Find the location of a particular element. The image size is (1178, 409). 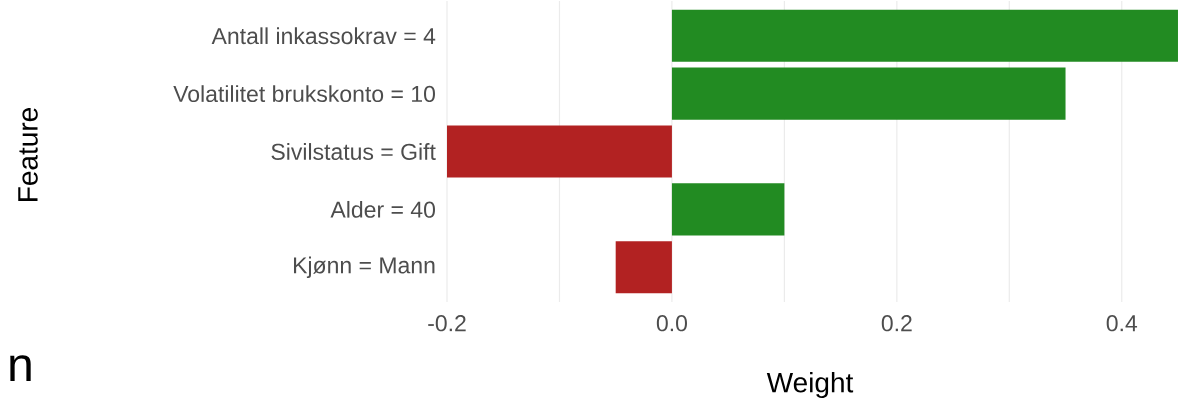

y-tick-label: Alder = 40 is located at coordinates (382, 209).